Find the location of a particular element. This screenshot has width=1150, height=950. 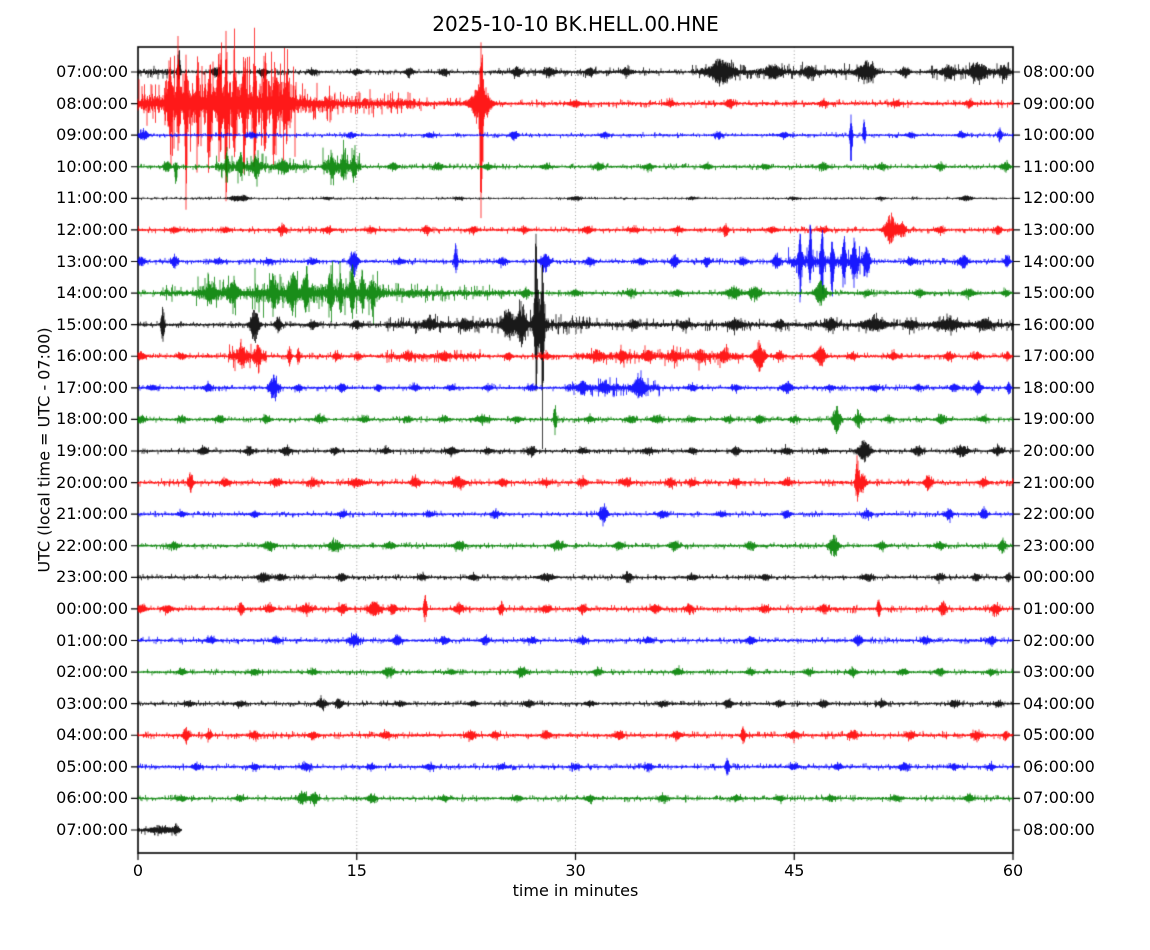

local-time-label: 07:00:00 is located at coordinates (1059, 798).